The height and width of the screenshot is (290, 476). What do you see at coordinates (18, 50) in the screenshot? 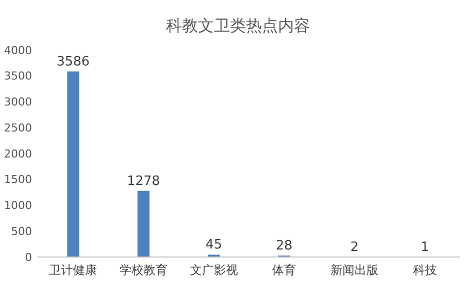
I see `y-tick-label: 4000` at bounding box center [18, 50].